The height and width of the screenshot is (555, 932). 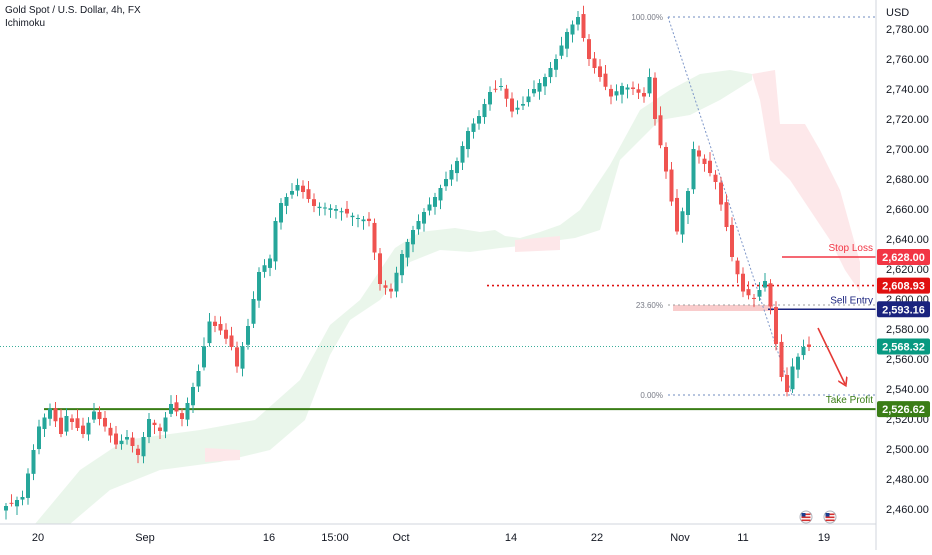 I want to click on y-tick-label: 2,740.00, so click(x=907, y=90).